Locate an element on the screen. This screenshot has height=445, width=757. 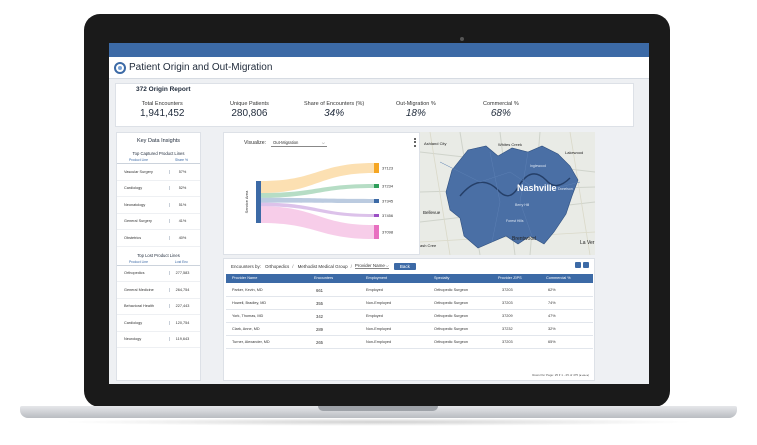
sankey-target-label: 37234 is located at coordinates (388, 186).